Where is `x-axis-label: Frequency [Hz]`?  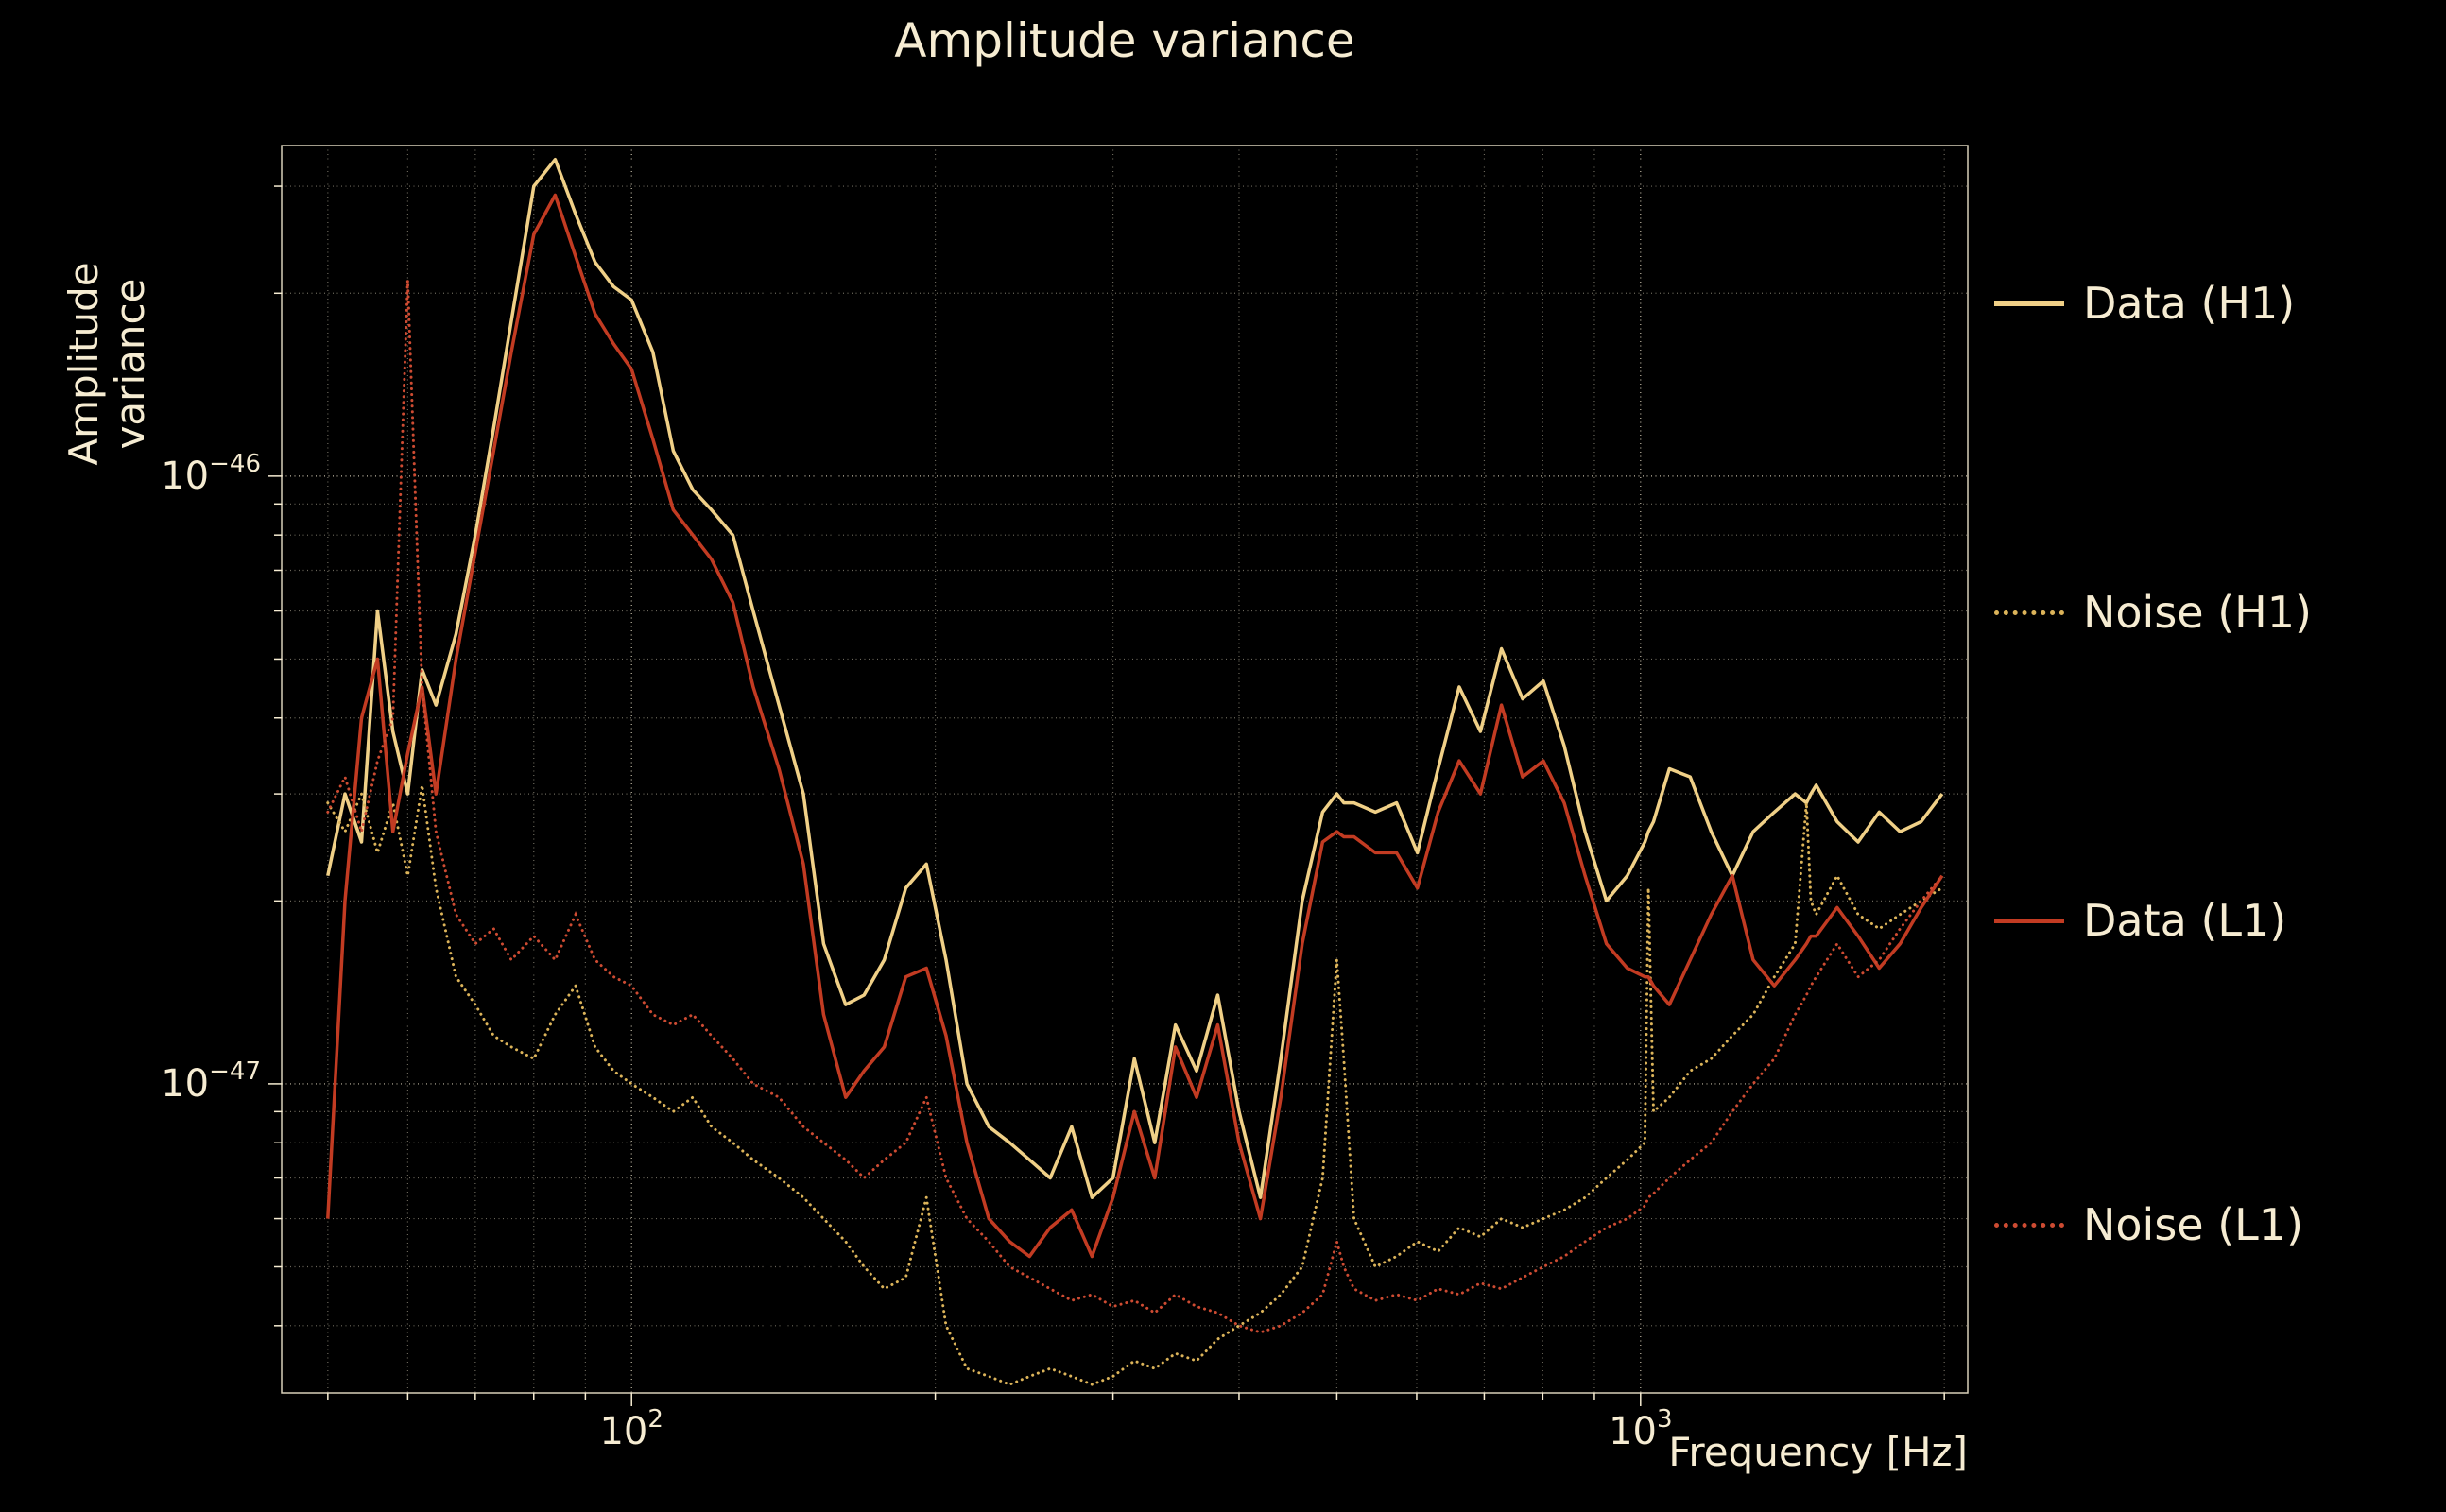 x-axis-label: Frequency [Hz] is located at coordinates (1818, 1452).